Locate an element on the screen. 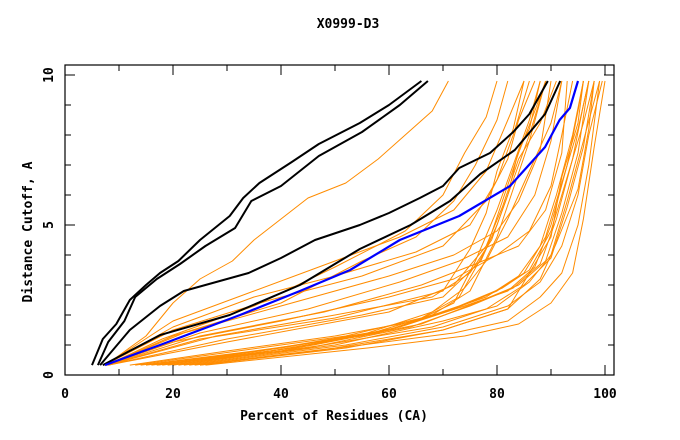 This screenshot has height=440, width=680. x-tick-label: 20 is located at coordinates (173, 394).